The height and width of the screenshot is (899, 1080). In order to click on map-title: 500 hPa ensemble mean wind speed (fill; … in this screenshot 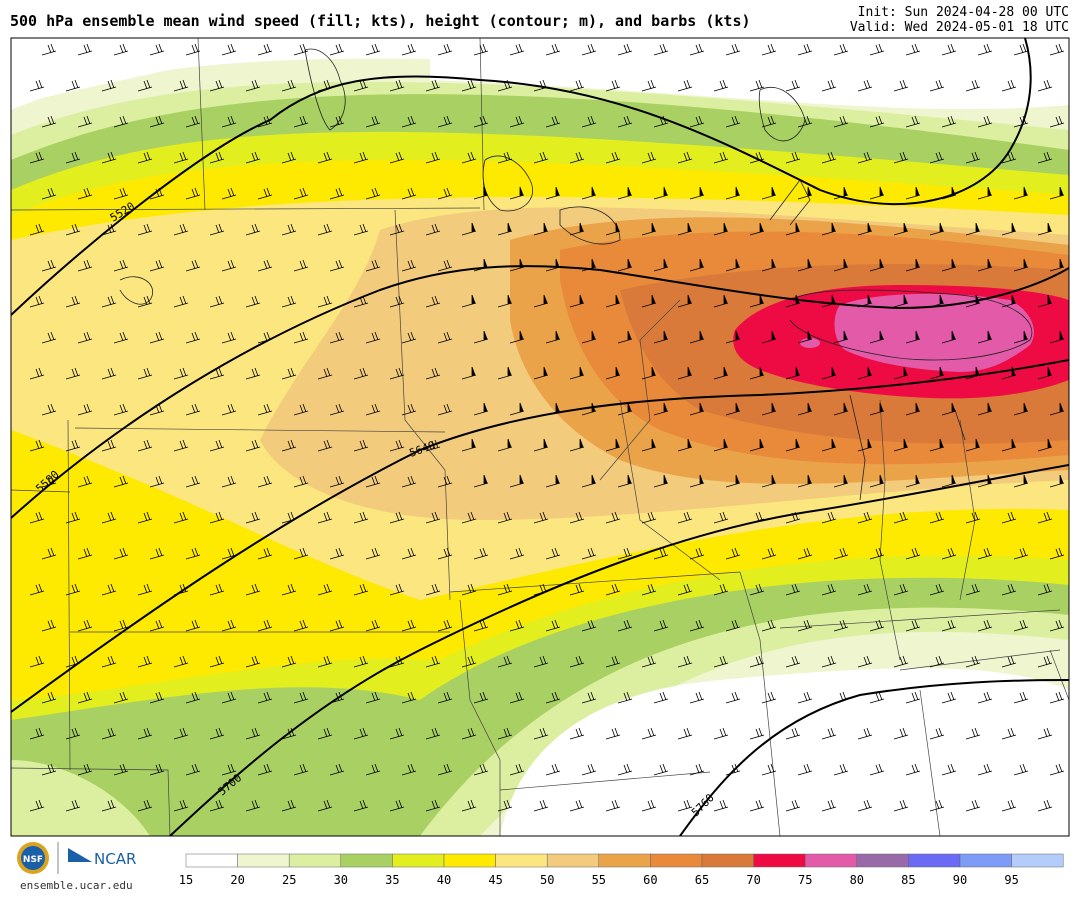, I will do `click(380, 21)`.